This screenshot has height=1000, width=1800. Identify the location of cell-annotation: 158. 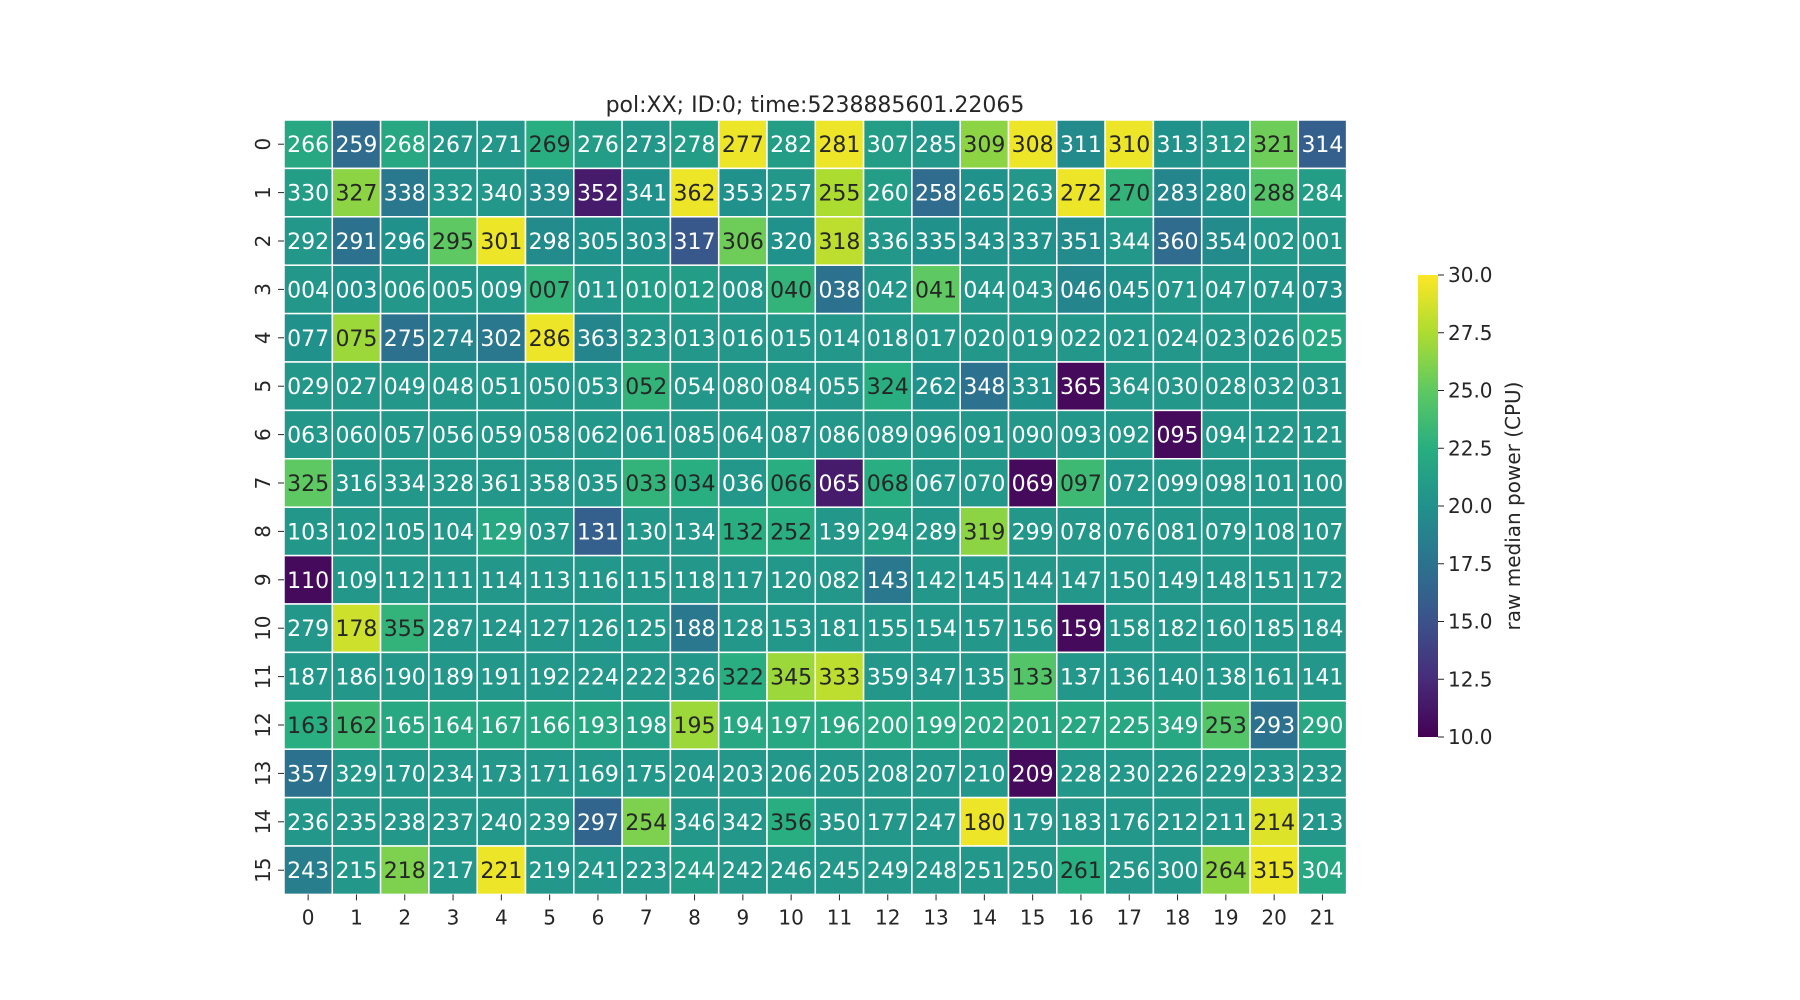
(1129, 629).